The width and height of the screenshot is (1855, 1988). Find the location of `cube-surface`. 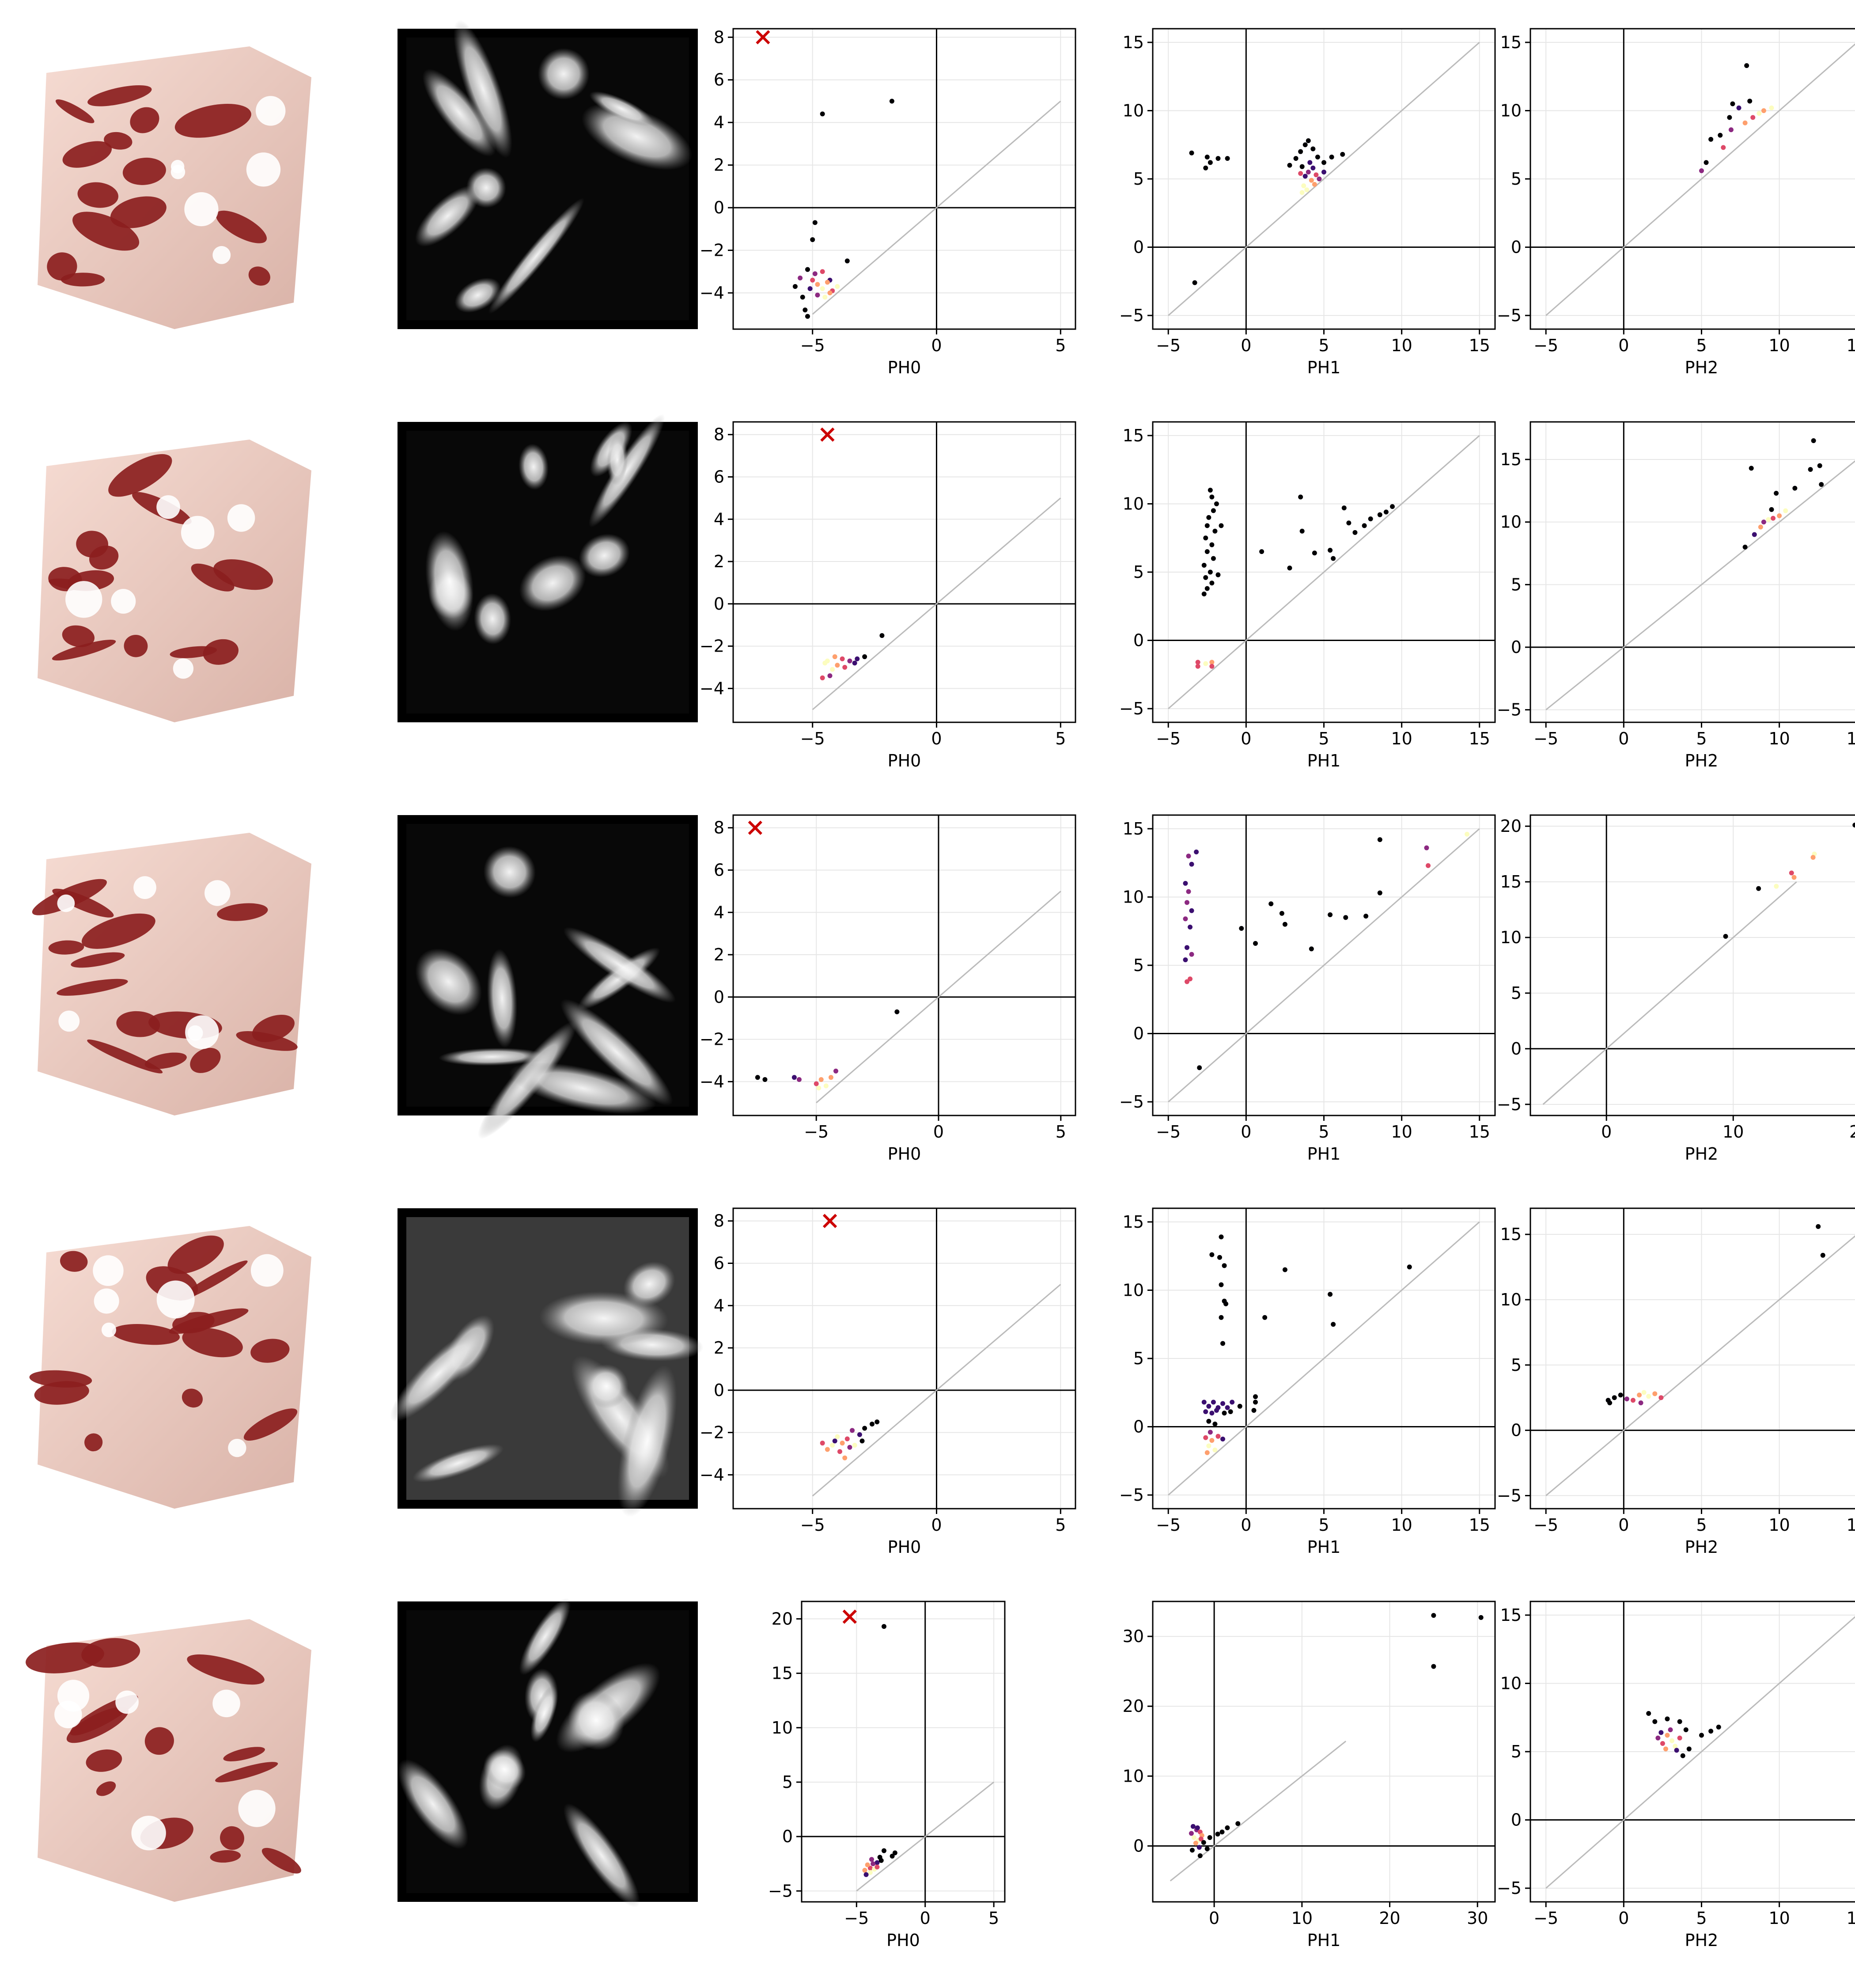

cube-surface is located at coordinates (174, 1760).